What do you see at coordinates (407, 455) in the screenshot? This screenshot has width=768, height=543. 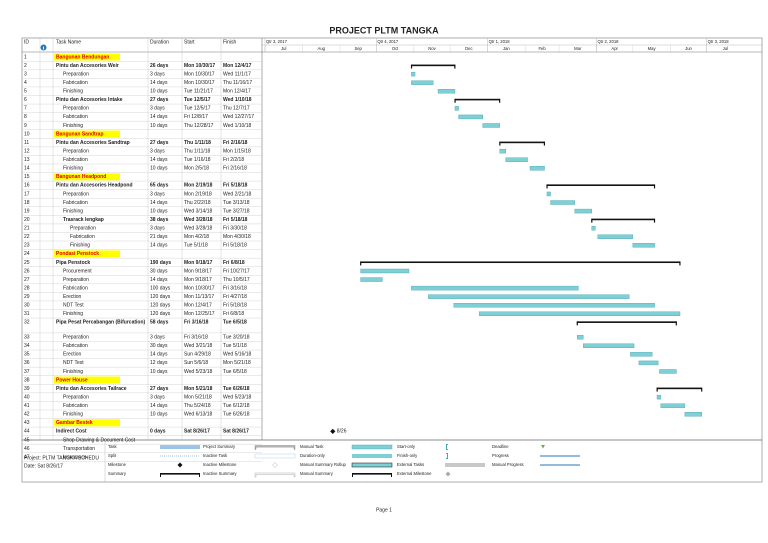 I see `legend-label: Finish-only` at bounding box center [407, 455].